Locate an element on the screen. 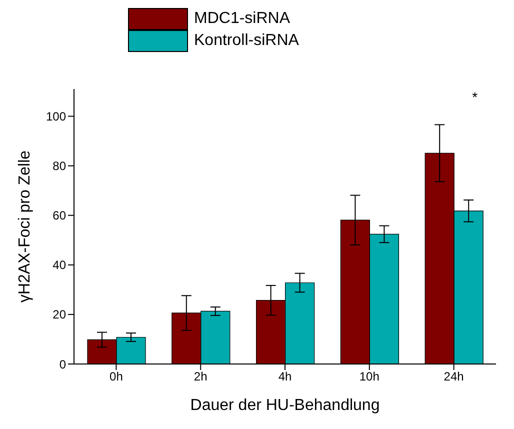 The image size is (514, 429). y-axis-title: γH2AX-Foci pro Zelle is located at coordinates (25, 226).